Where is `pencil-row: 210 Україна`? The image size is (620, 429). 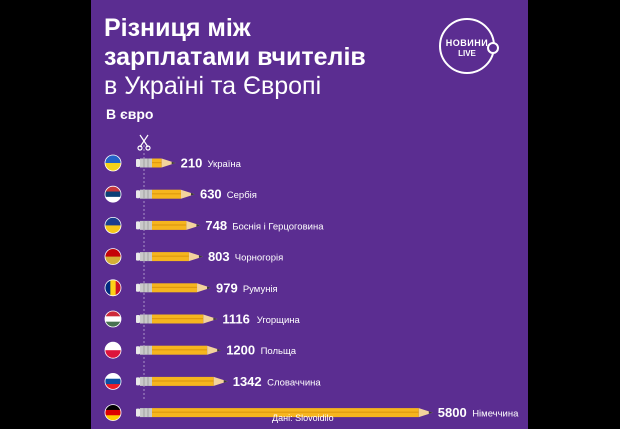
pencil-row: 210 Україна is located at coordinates (173, 163).